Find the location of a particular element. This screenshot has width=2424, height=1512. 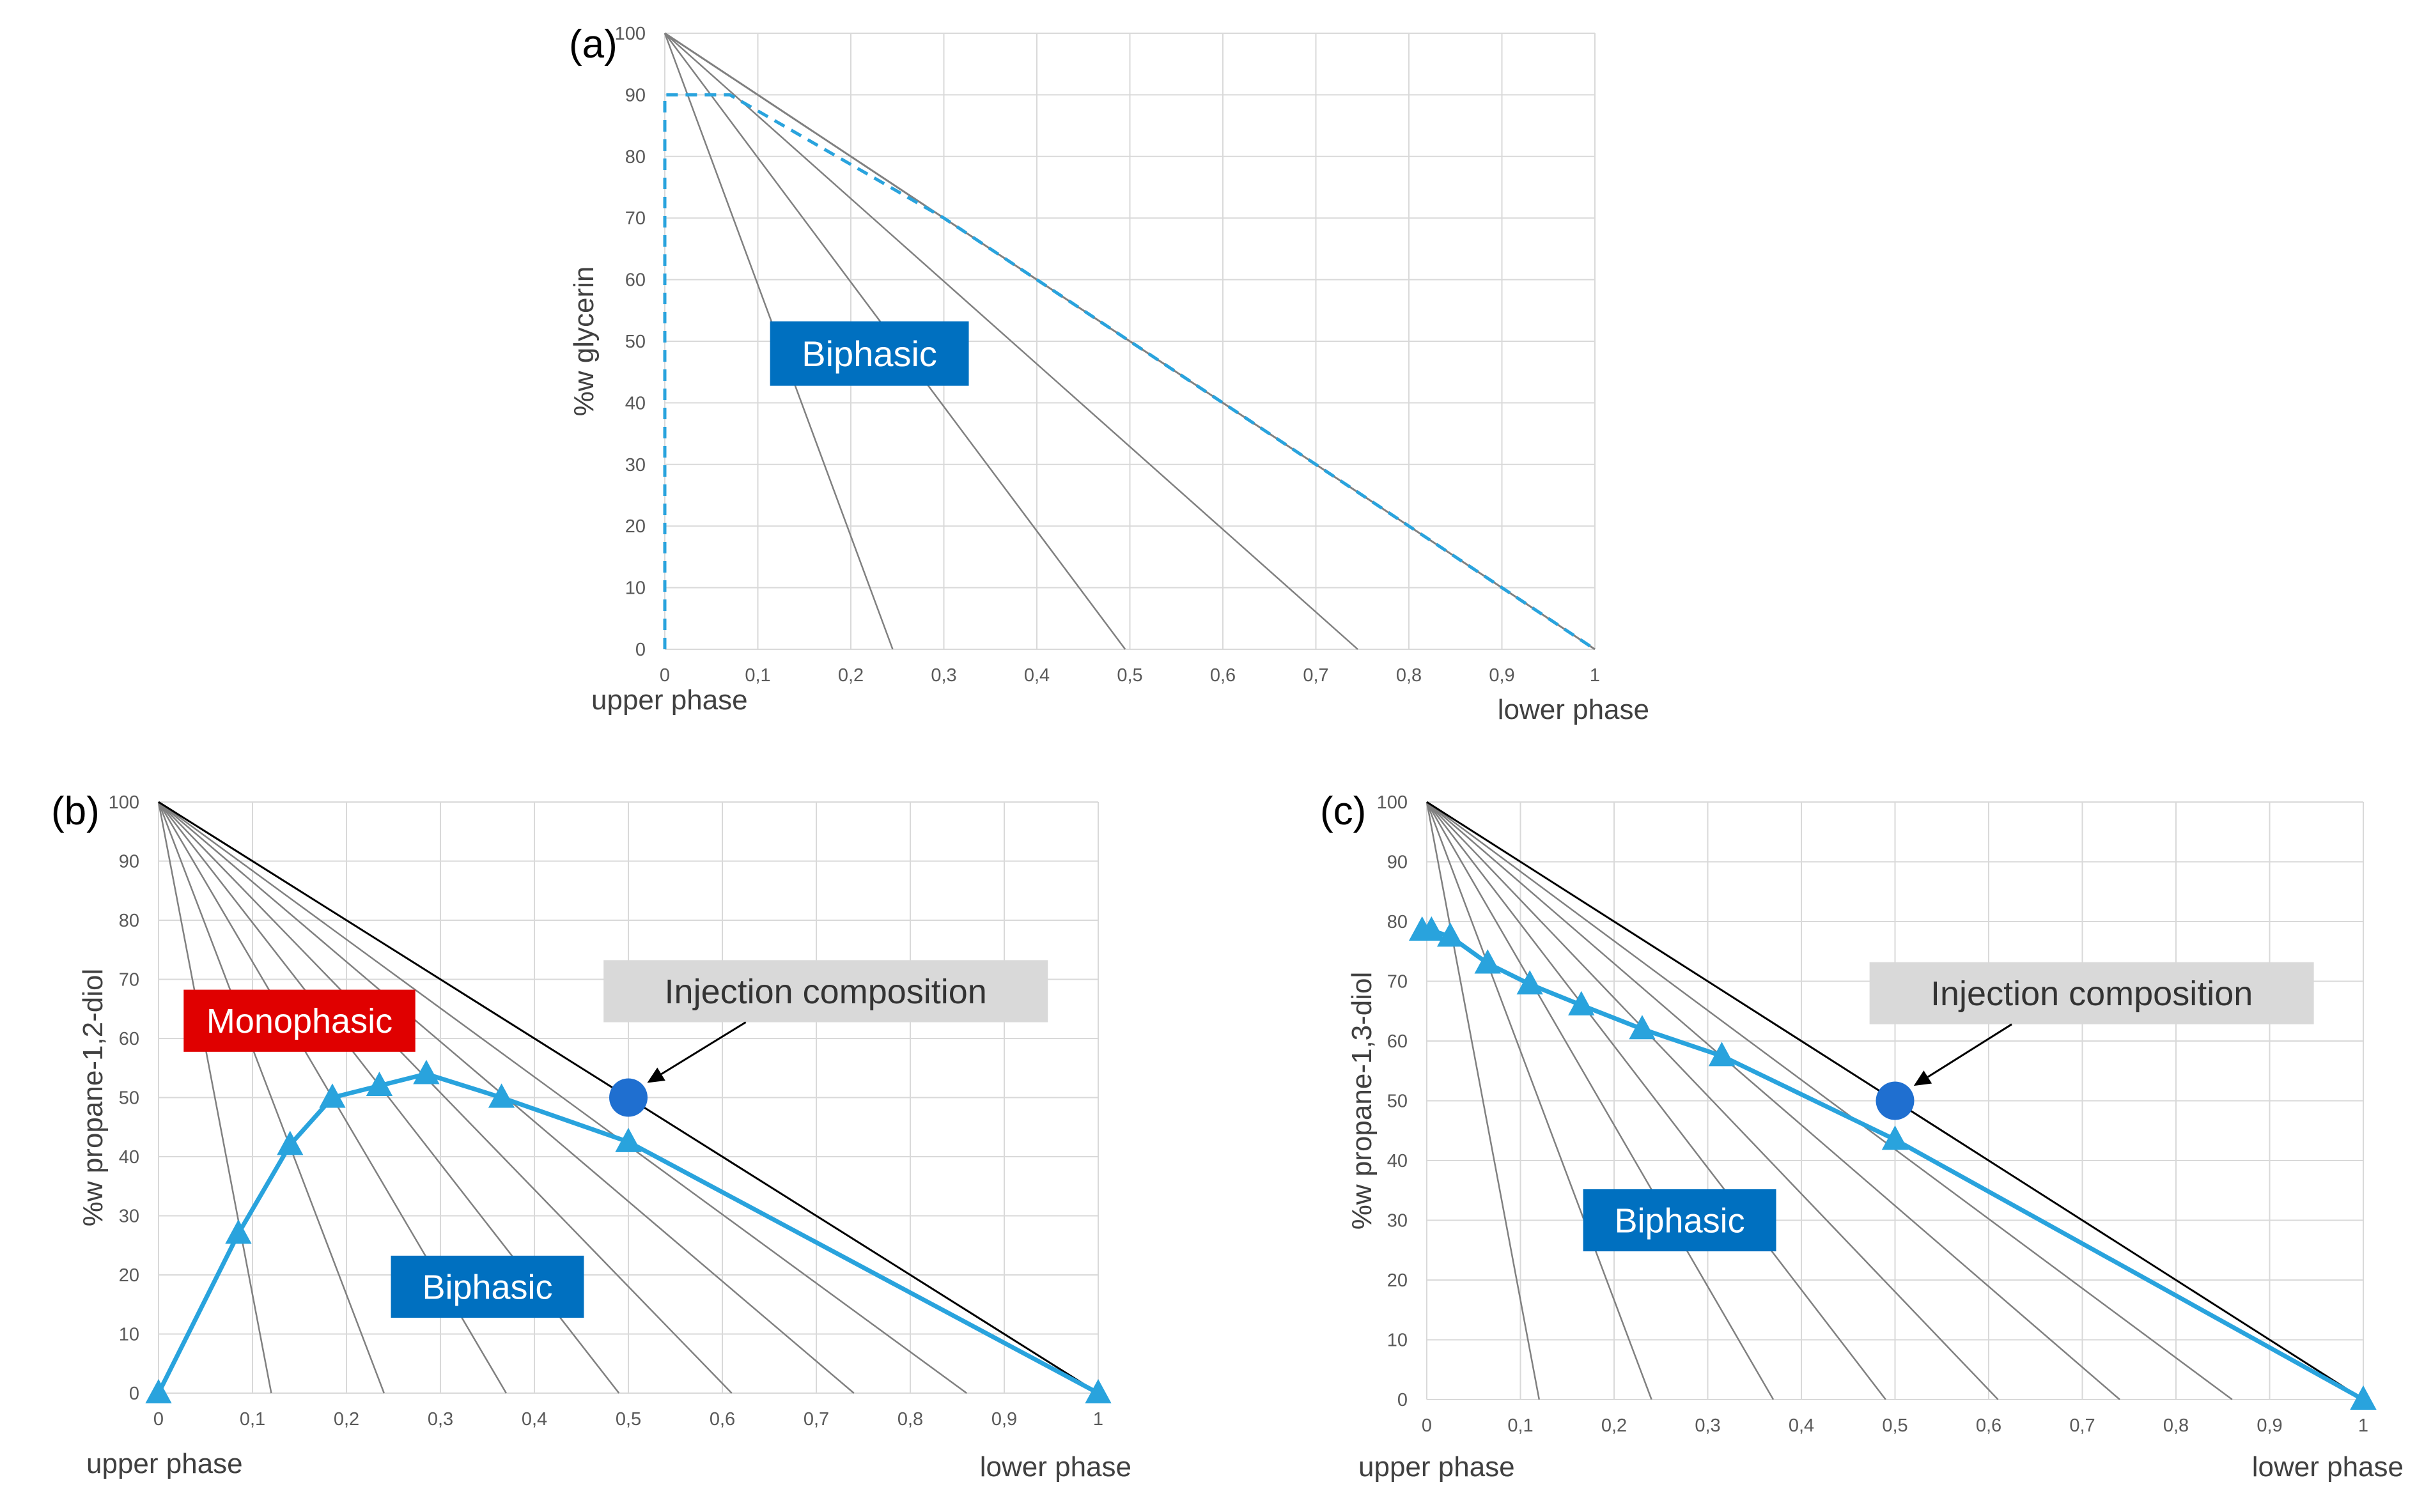

y-axis-label: %w glycerin is located at coordinates (584, 341).